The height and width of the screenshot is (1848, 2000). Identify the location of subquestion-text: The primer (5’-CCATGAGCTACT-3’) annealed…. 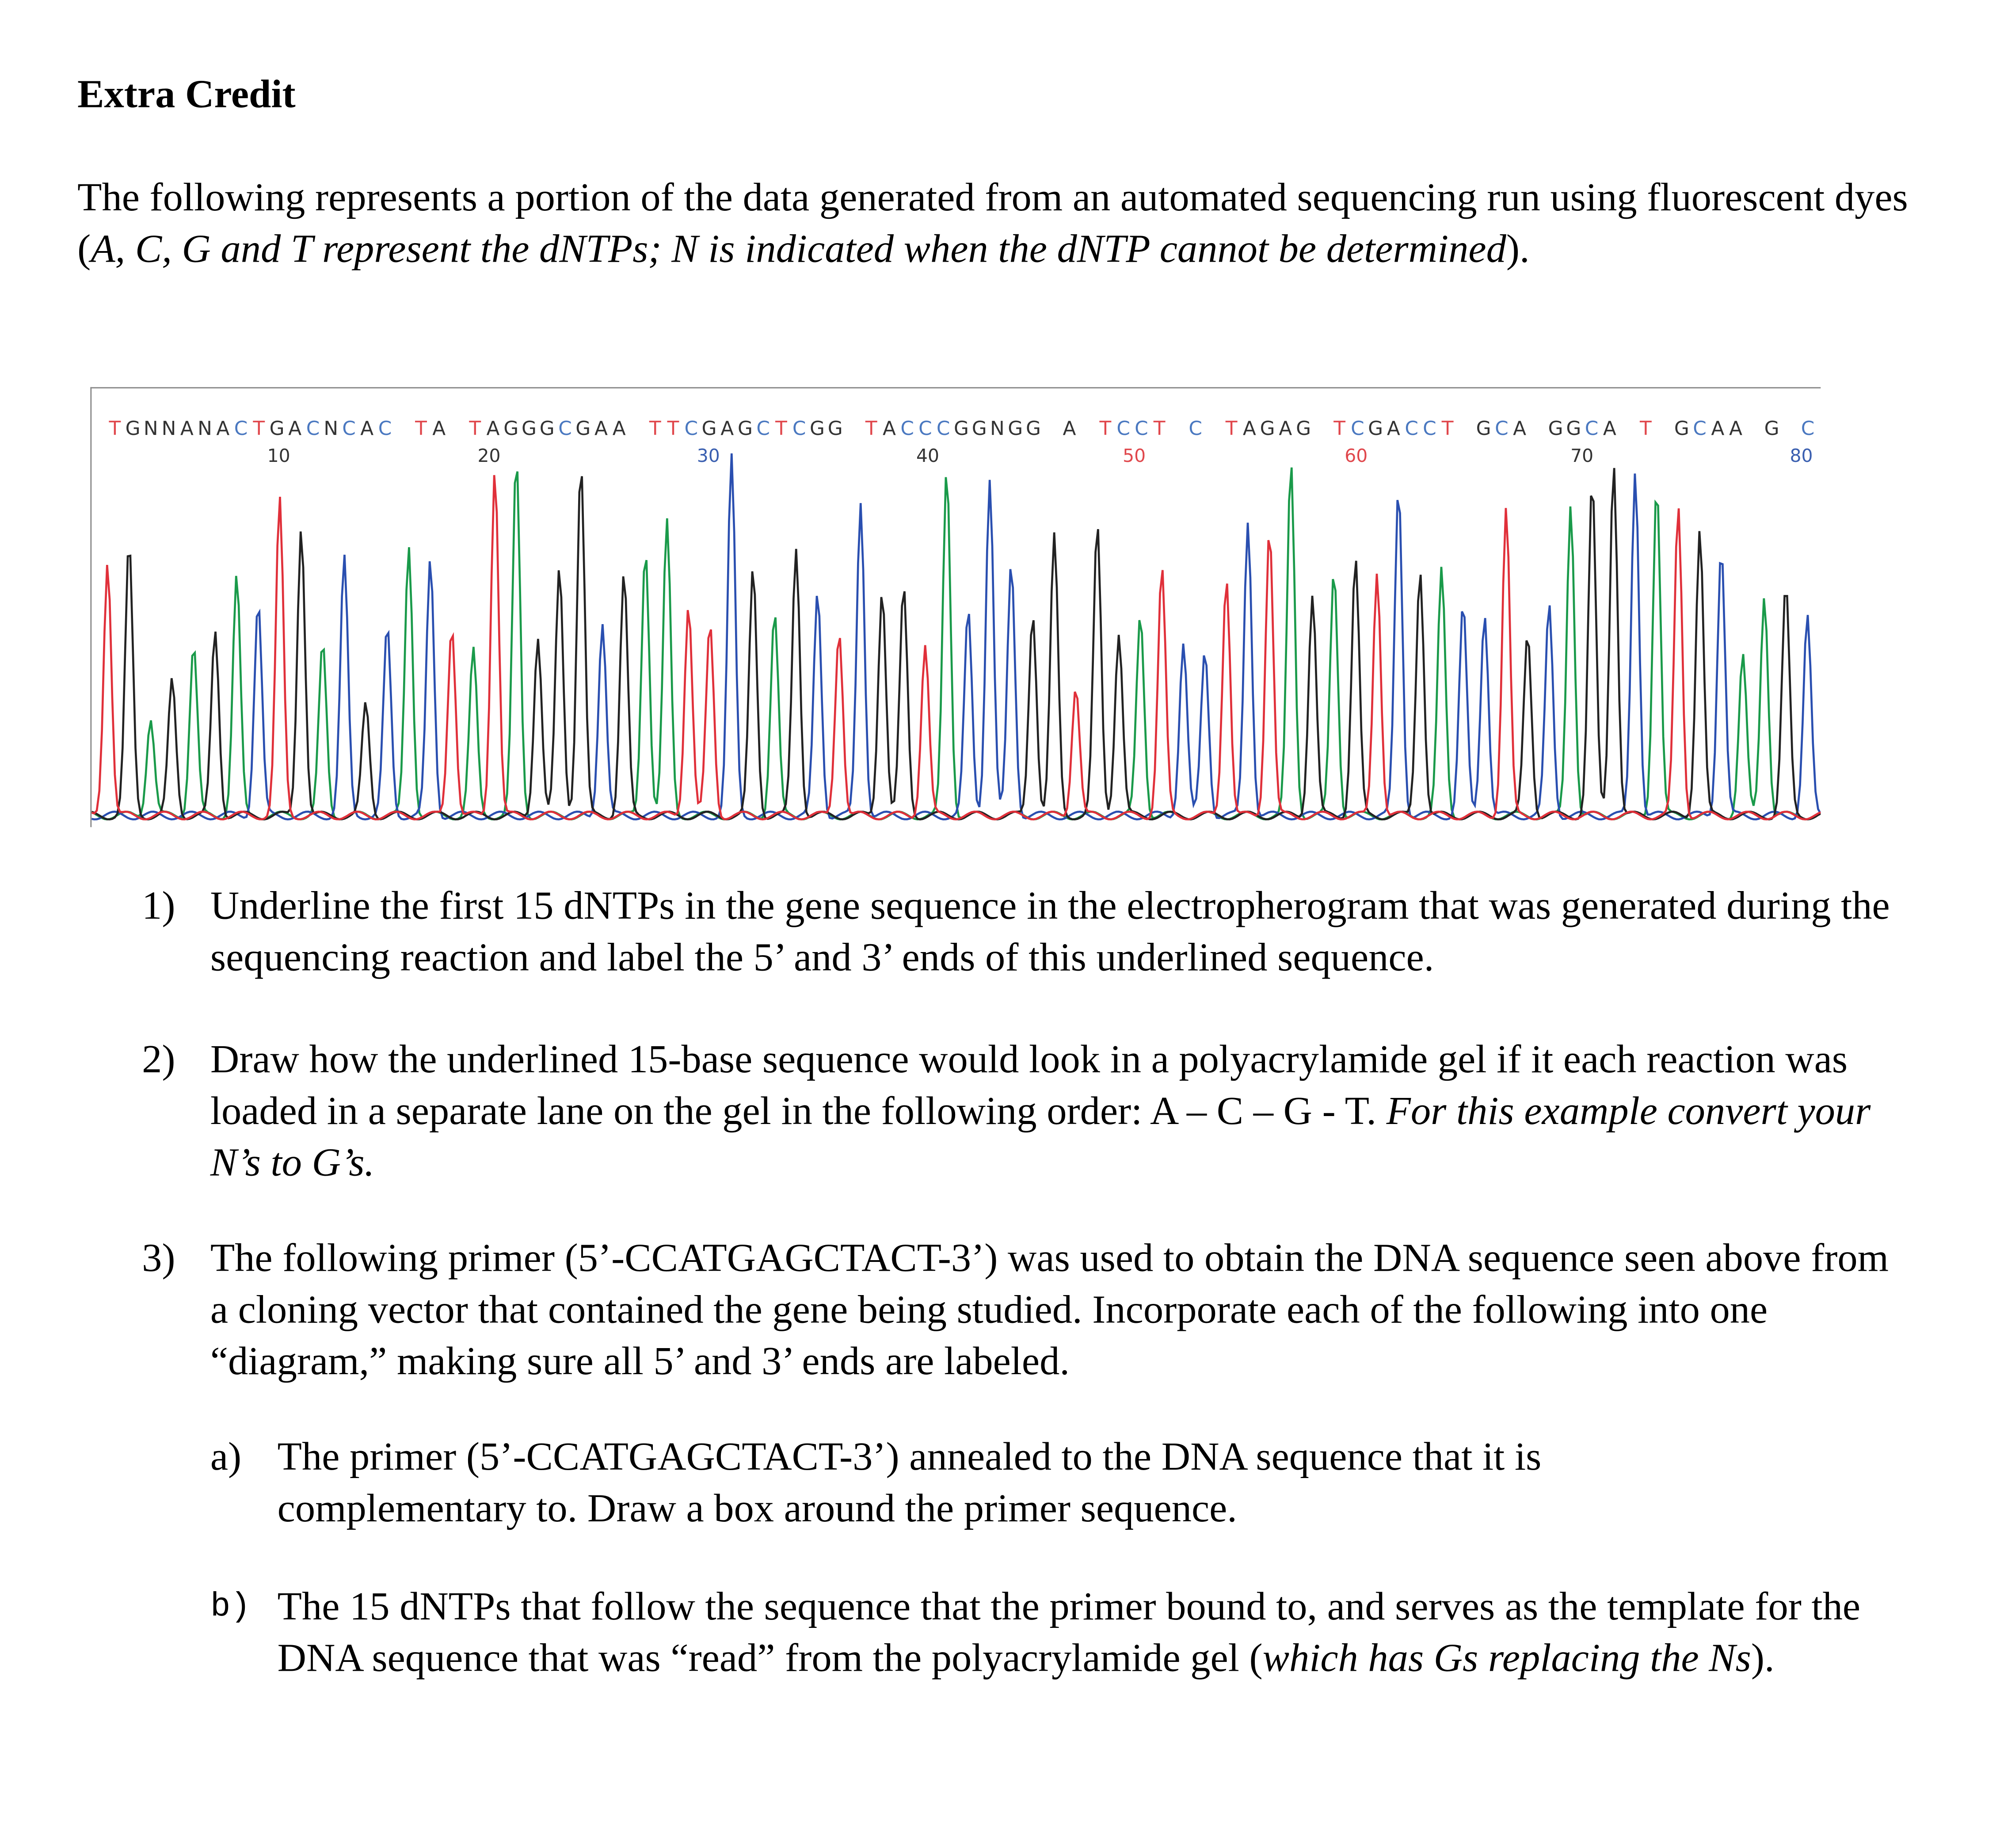
(909, 1482).